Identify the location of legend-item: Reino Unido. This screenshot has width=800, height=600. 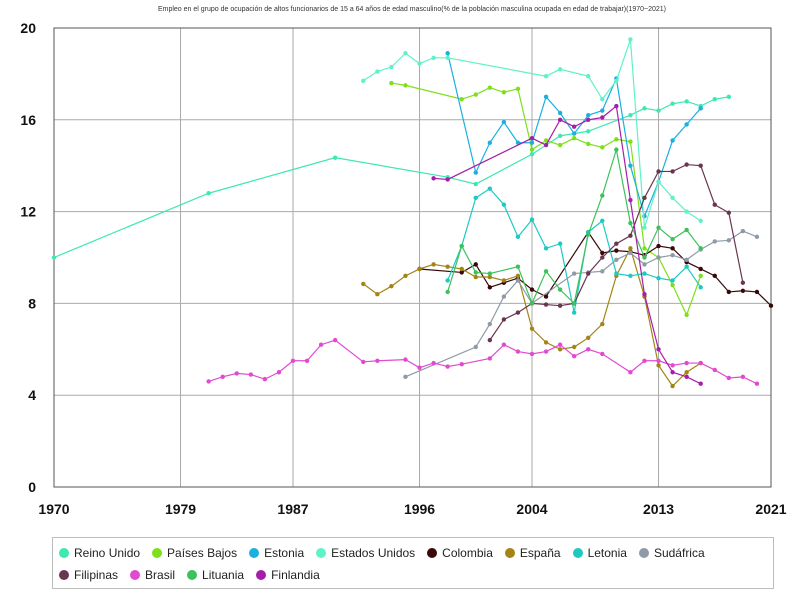
(99, 553).